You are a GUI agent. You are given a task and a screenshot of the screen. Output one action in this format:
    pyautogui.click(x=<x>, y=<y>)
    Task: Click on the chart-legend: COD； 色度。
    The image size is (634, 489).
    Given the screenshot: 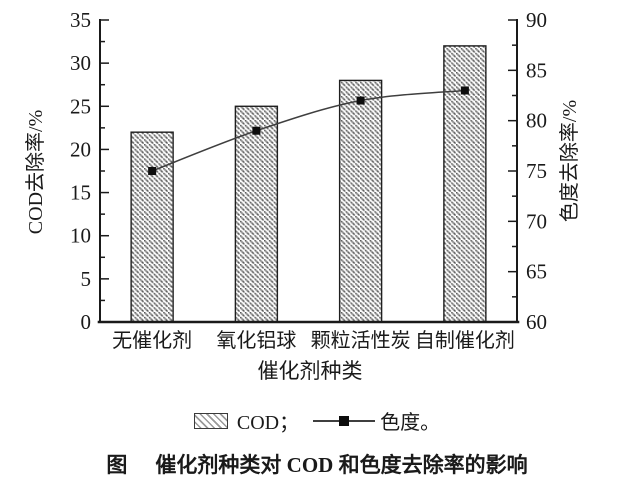 What is the action you would take?
    pyautogui.click(x=317, y=420)
    